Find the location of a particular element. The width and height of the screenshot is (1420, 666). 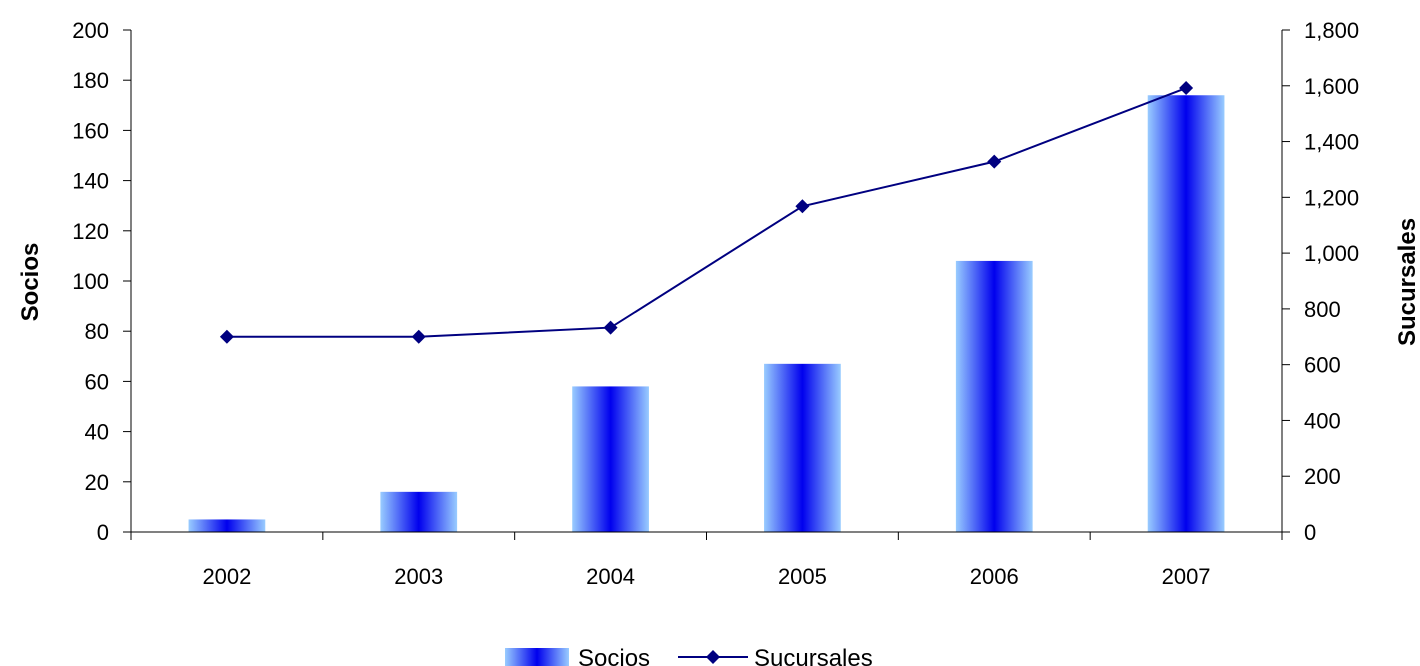

point-sucursales-2007 is located at coordinates (1186, 88).